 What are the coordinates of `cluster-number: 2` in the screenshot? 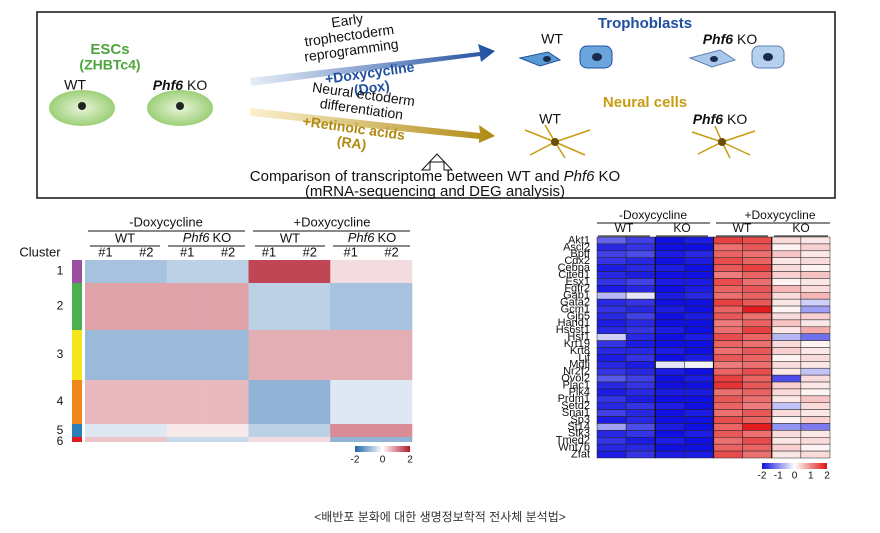 It's located at (60, 306).